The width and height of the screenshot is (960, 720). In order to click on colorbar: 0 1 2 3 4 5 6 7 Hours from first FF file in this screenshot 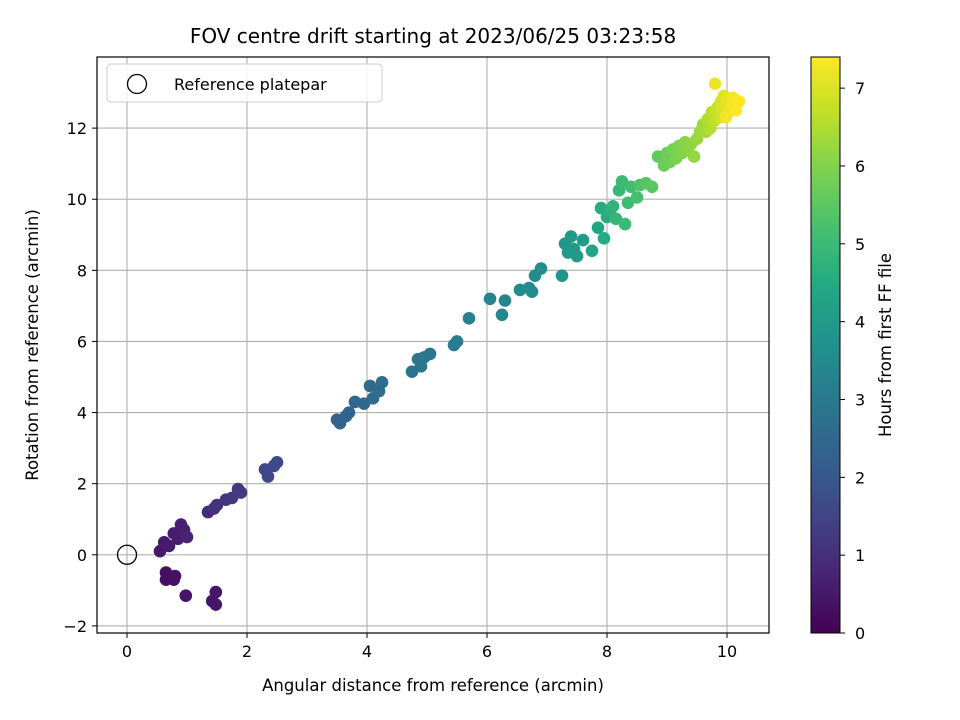, I will do `click(852, 349)`.